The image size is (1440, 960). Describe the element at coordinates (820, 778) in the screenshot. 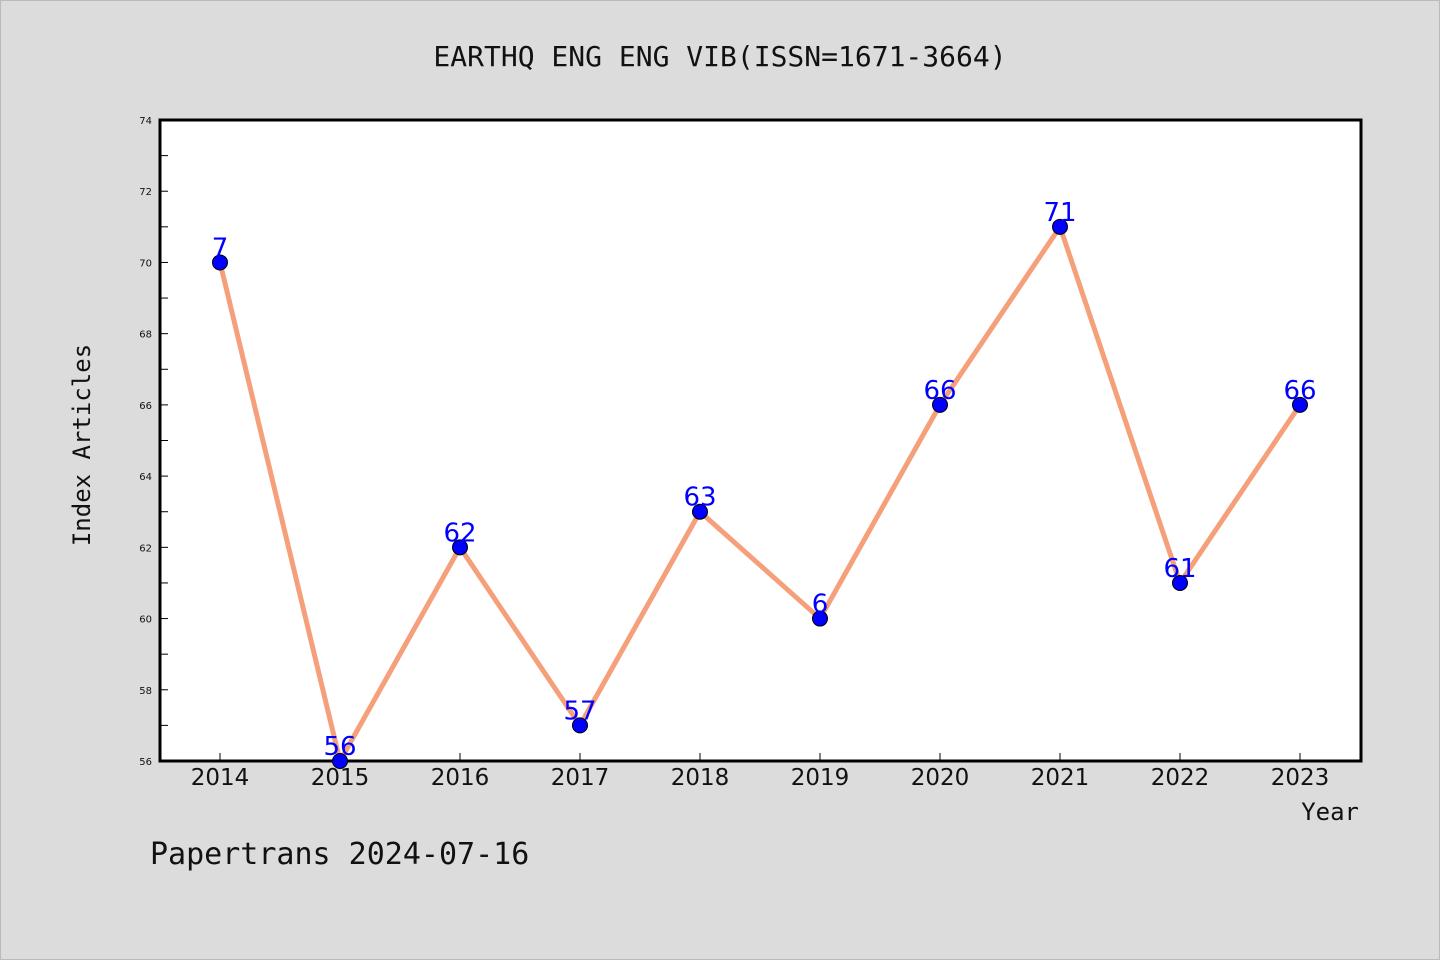

I see `x-tick-label: 2019` at that location.